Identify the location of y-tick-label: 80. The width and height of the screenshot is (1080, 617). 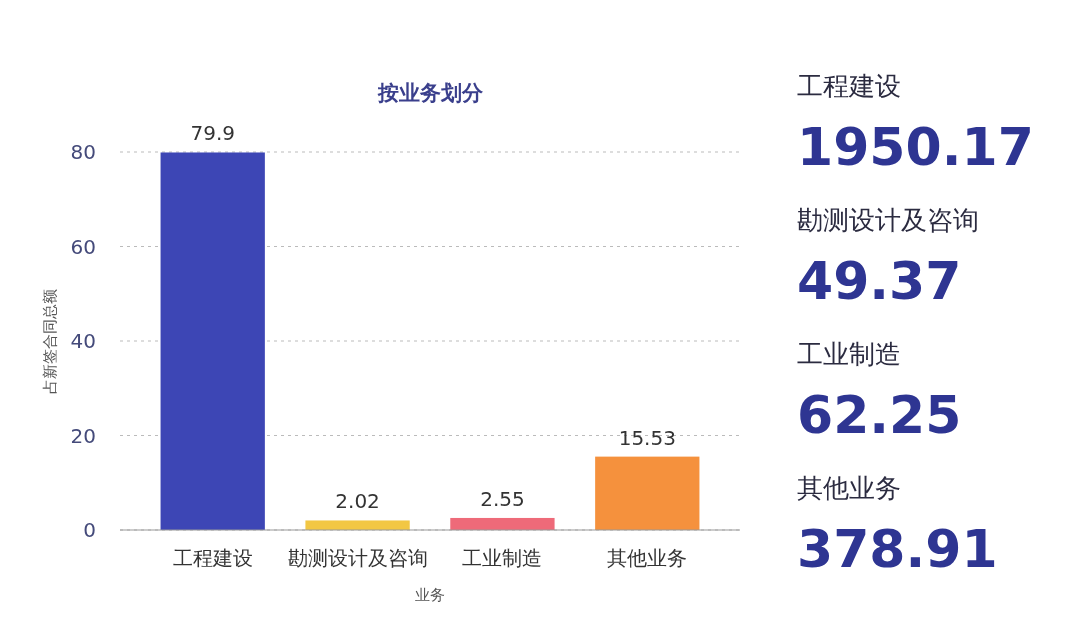
(83, 152).